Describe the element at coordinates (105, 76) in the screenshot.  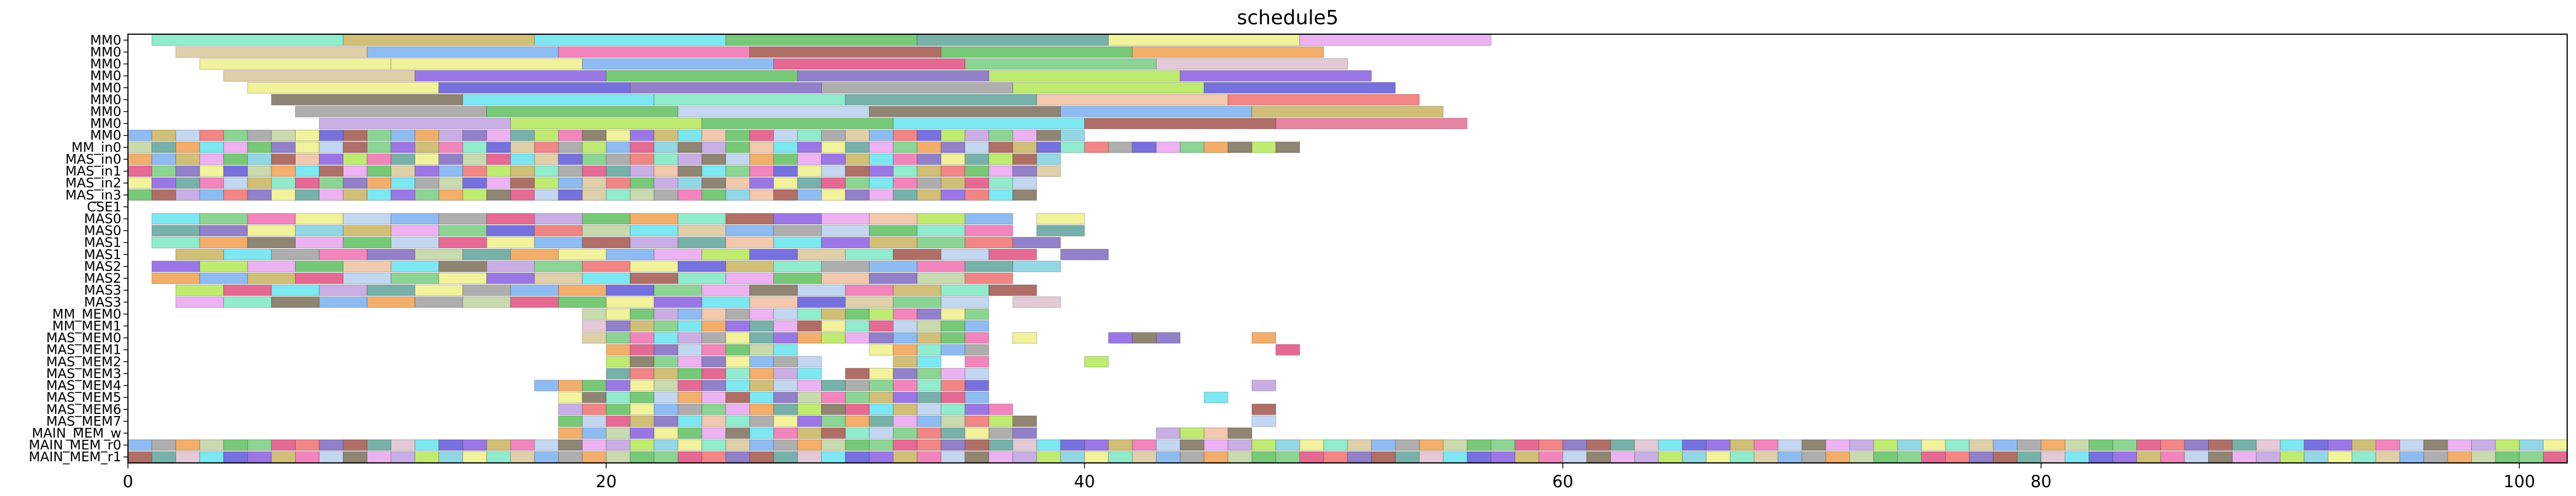
I see `row-label: MM0` at that location.